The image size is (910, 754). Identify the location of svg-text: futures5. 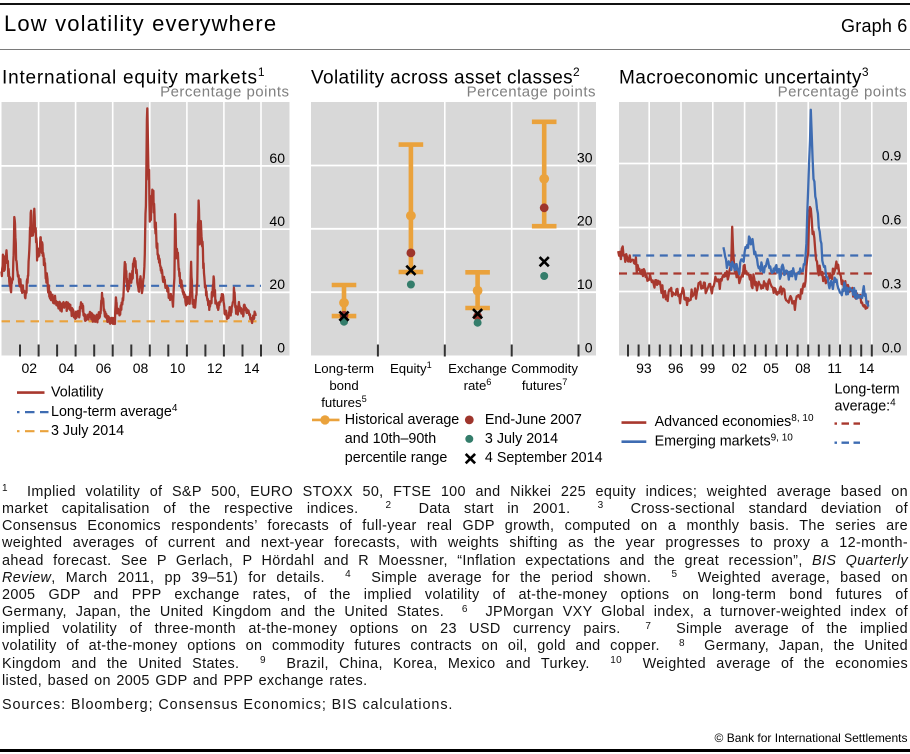
(343, 402).